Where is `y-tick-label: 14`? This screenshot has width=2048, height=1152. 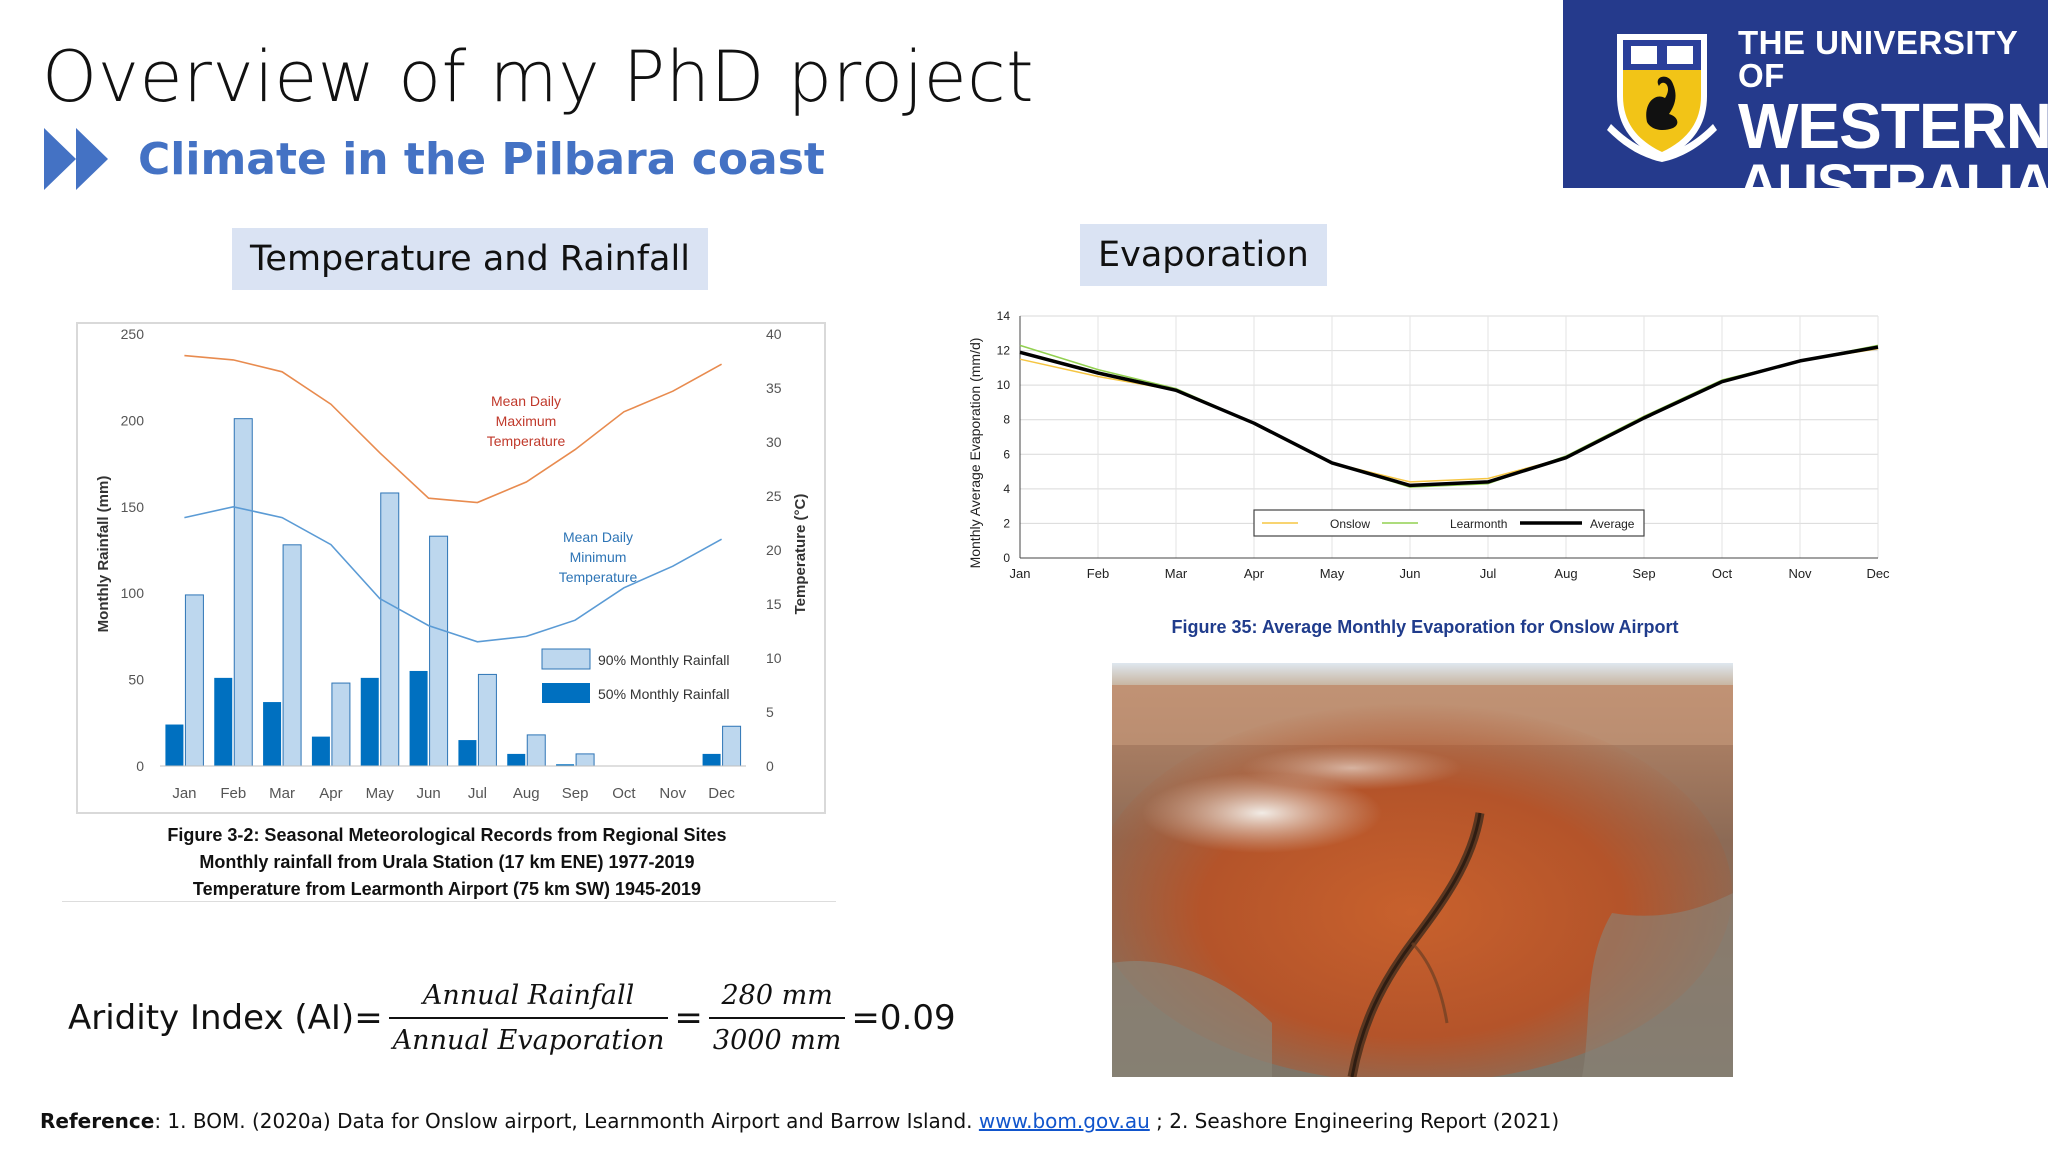
y-tick-label: 14 is located at coordinates (1004, 316).